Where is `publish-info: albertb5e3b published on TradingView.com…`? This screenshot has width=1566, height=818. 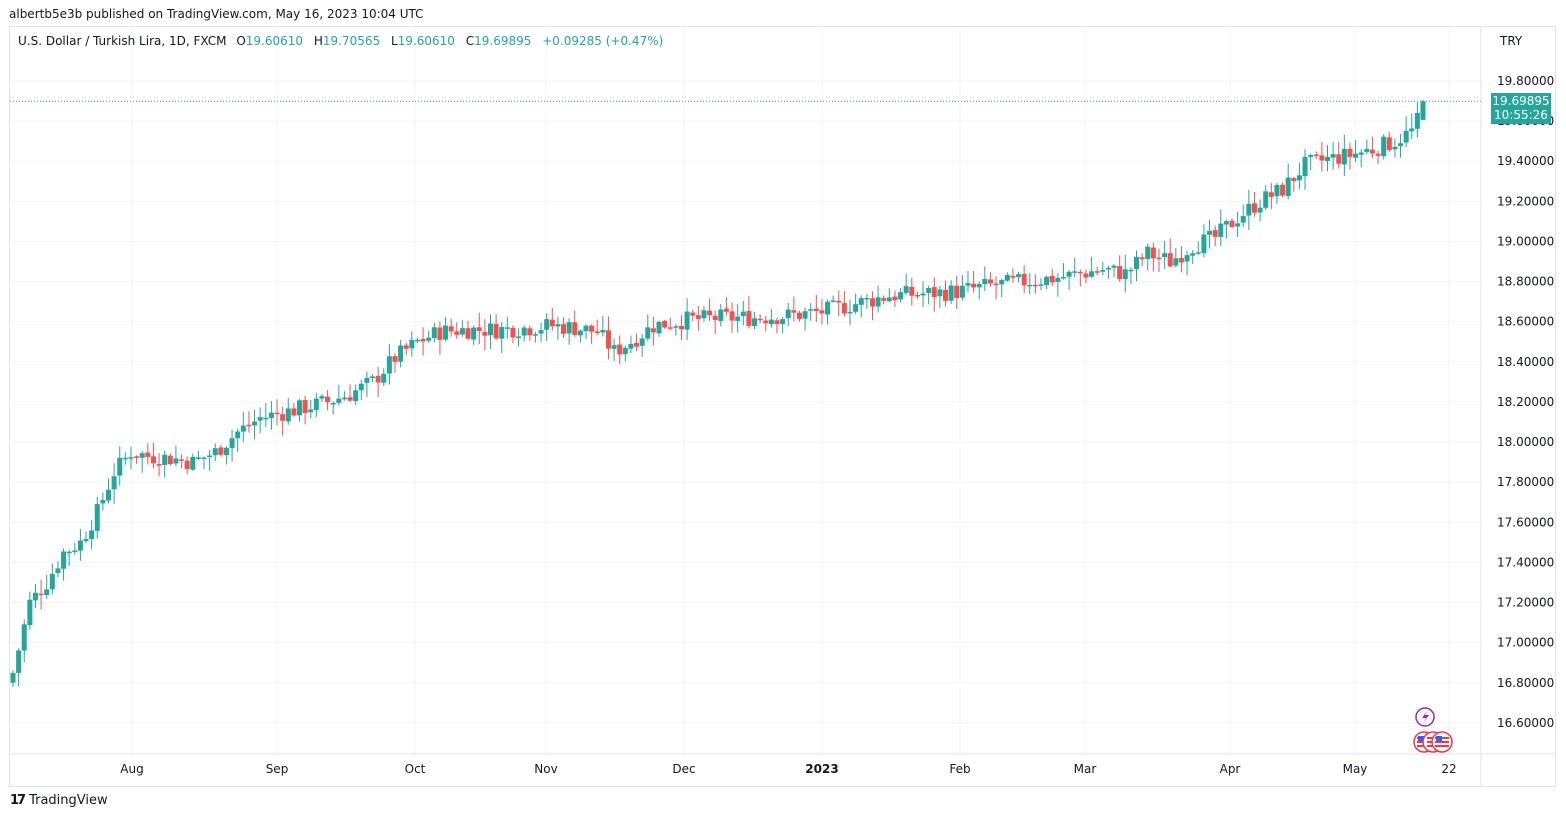 publish-info: albertb5e3b published on TradingView.com… is located at coordinates (216, 14).